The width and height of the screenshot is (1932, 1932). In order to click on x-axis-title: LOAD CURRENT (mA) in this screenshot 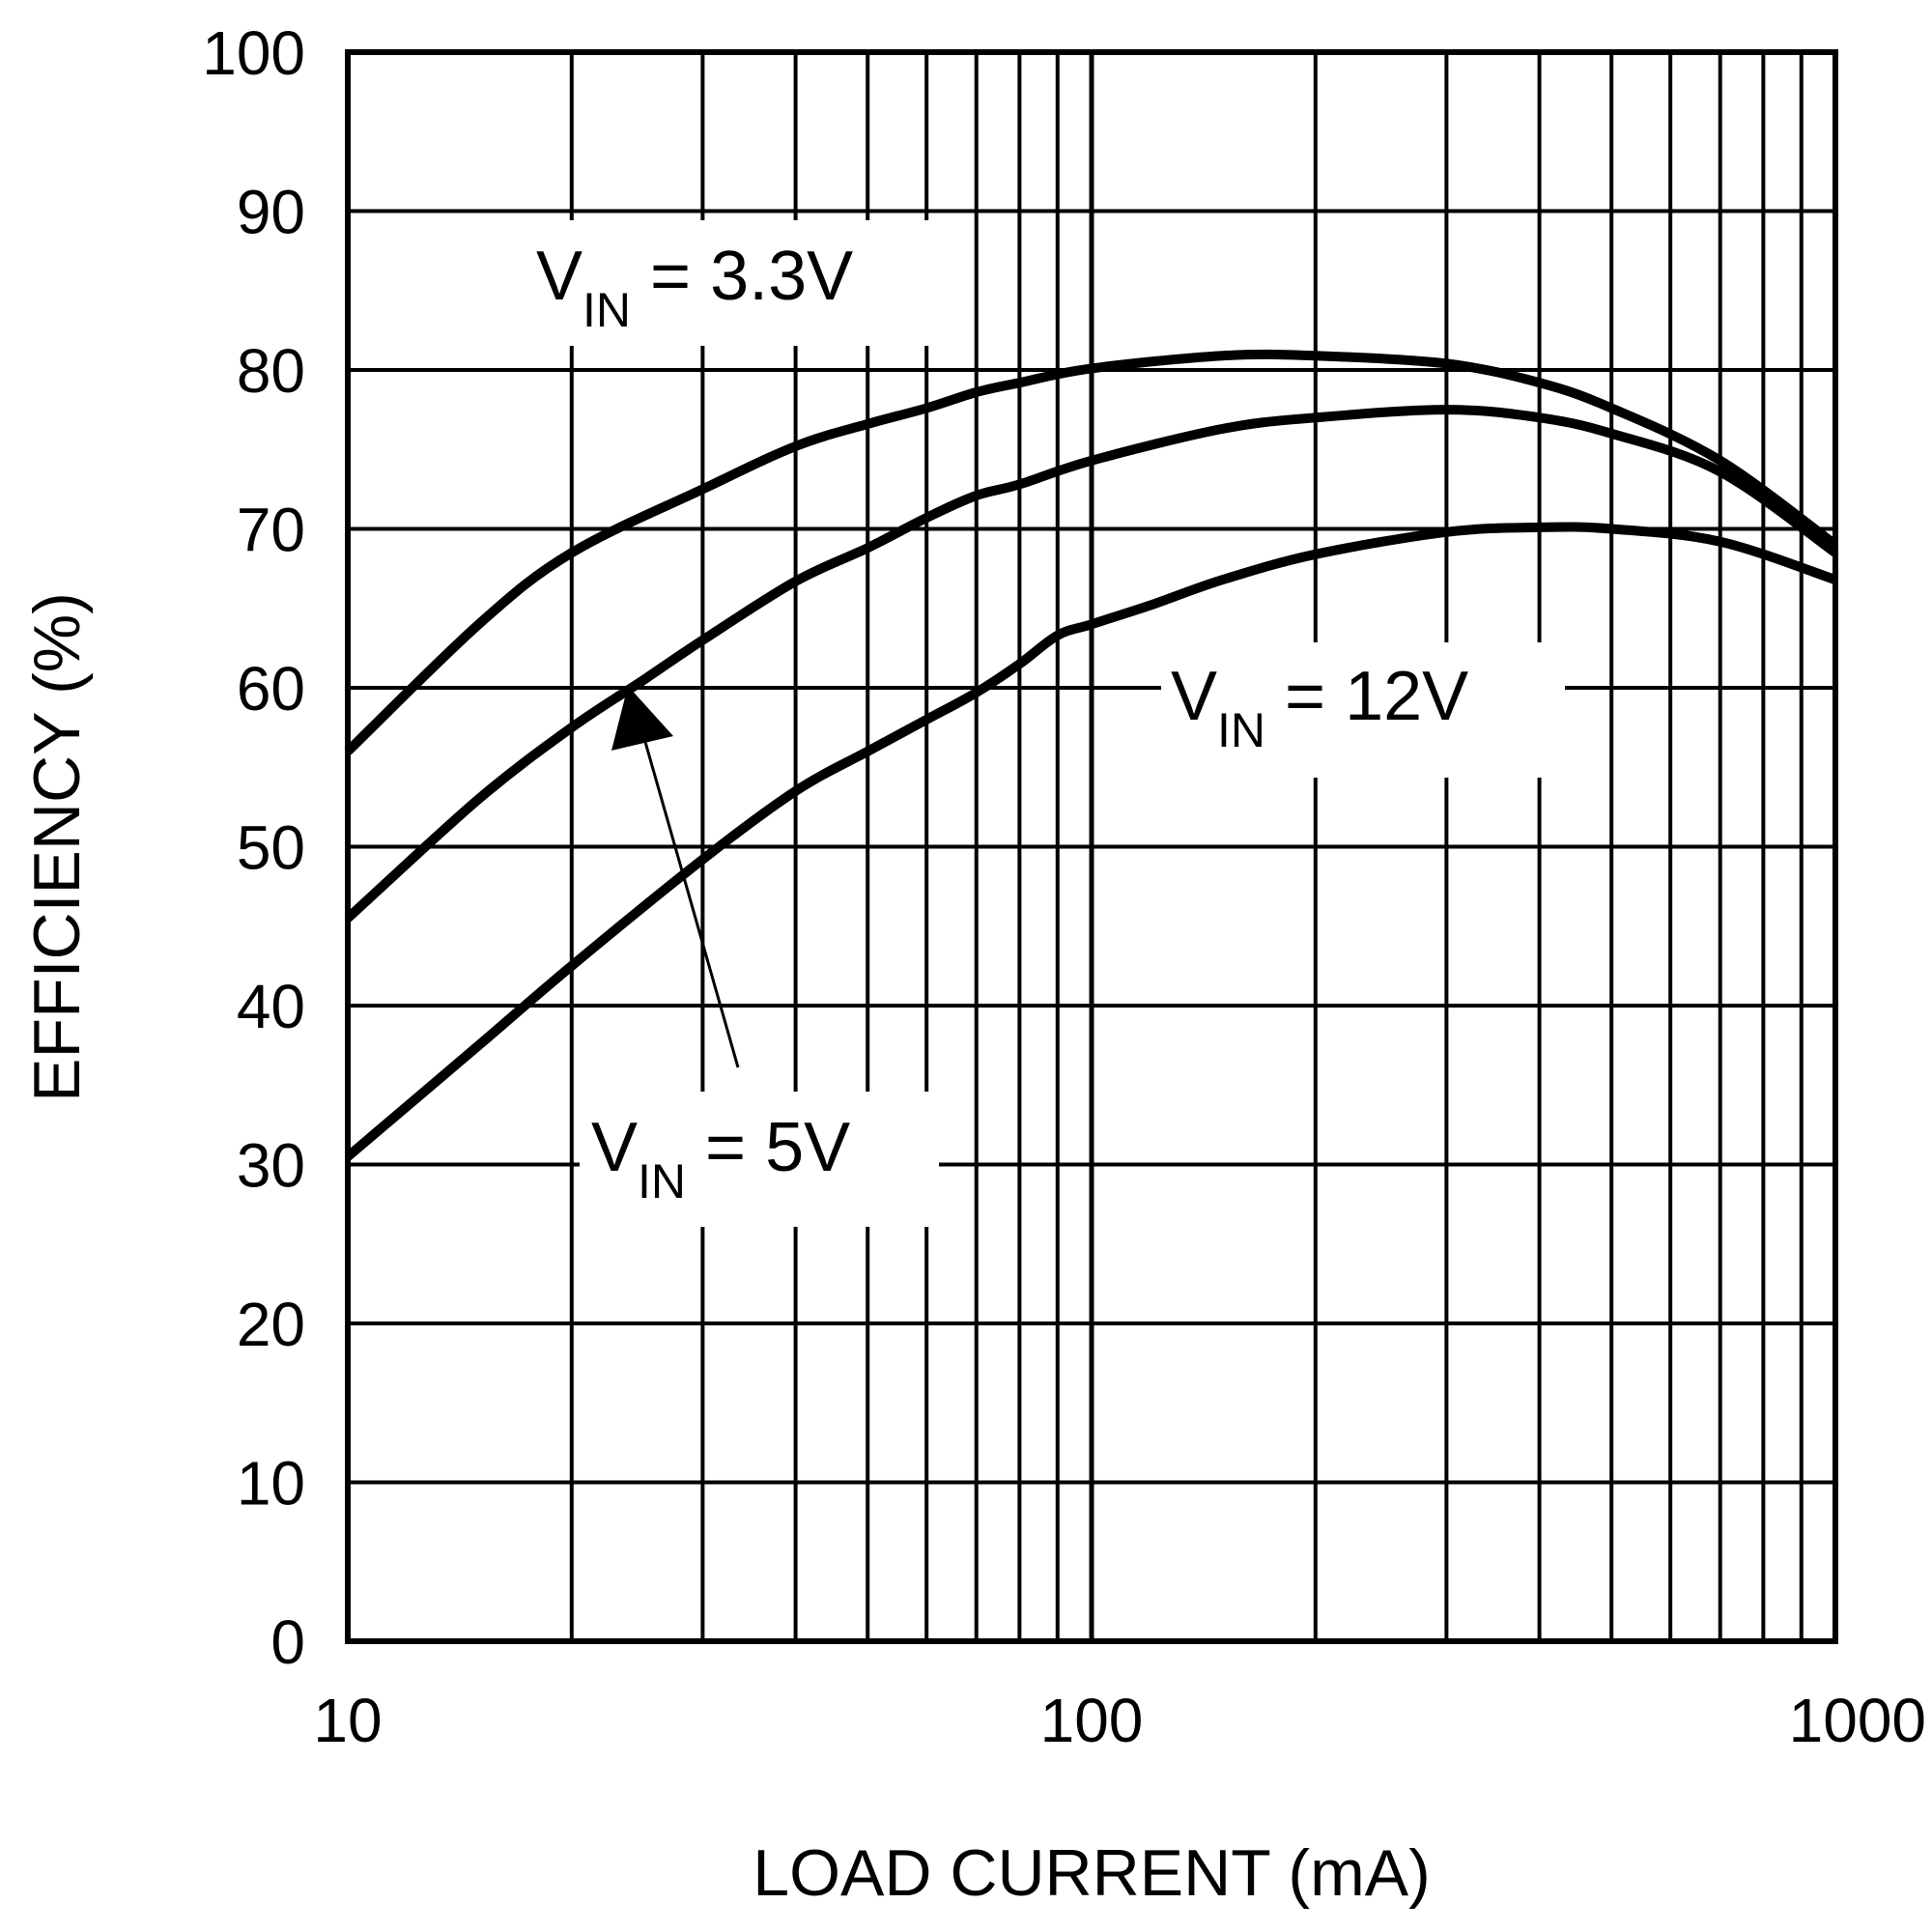, I will do `click(1091, 1873)`.